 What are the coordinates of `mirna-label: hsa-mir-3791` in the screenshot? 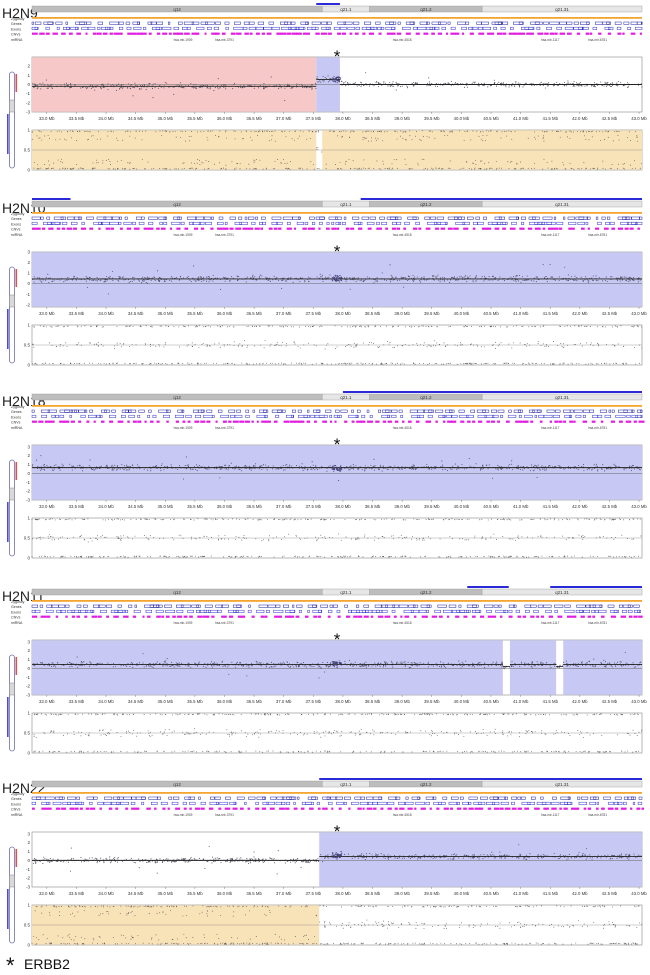 It's located at (224, 40).